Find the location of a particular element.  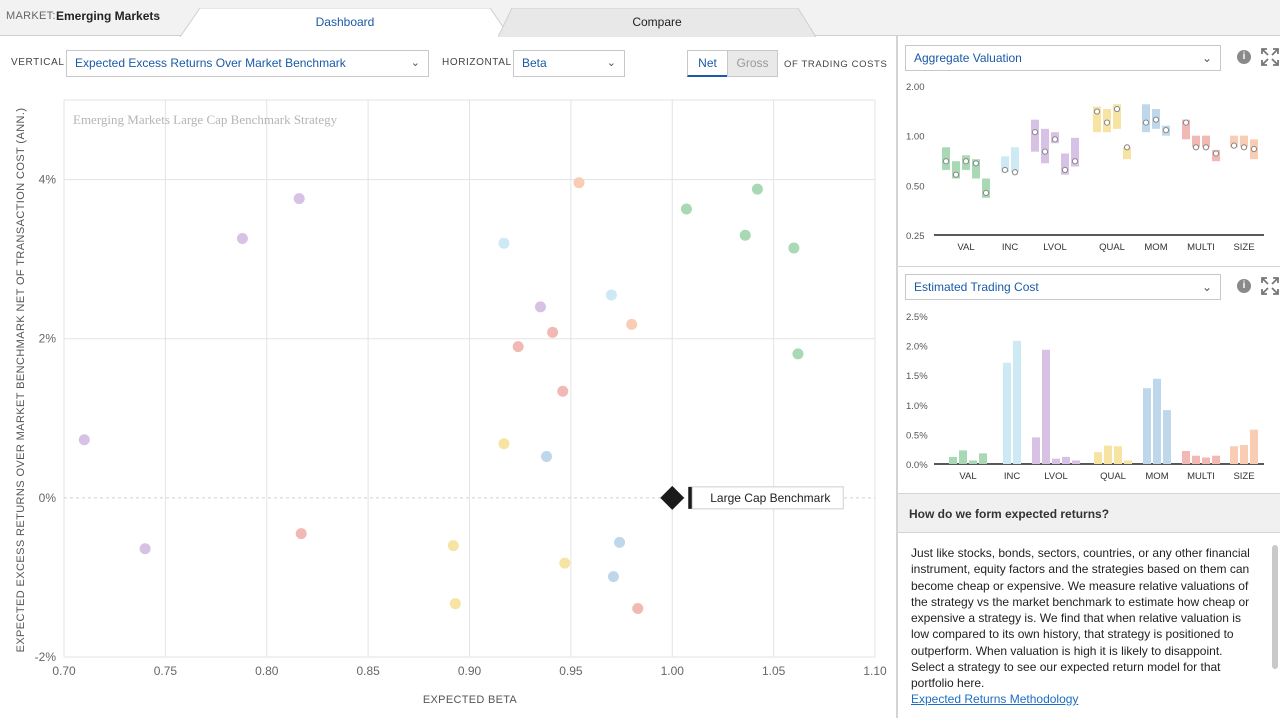

trading-cost-select-value: Estimated Trading Cost is located at coordinates (976, 287).